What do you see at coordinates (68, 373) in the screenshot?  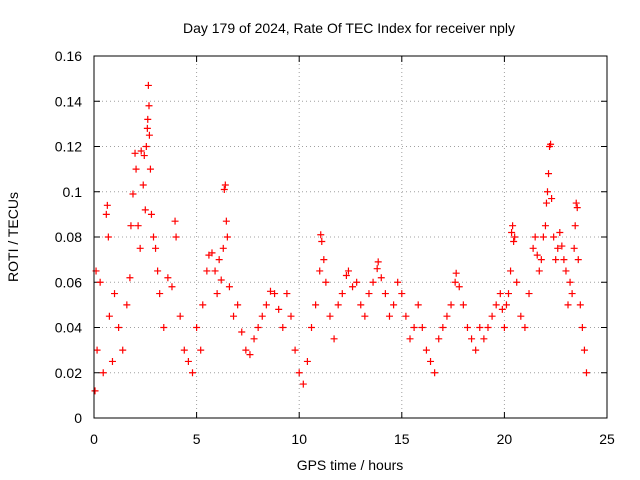 I see `y-tick-label: 0.02` at bounding box center [68, 373].